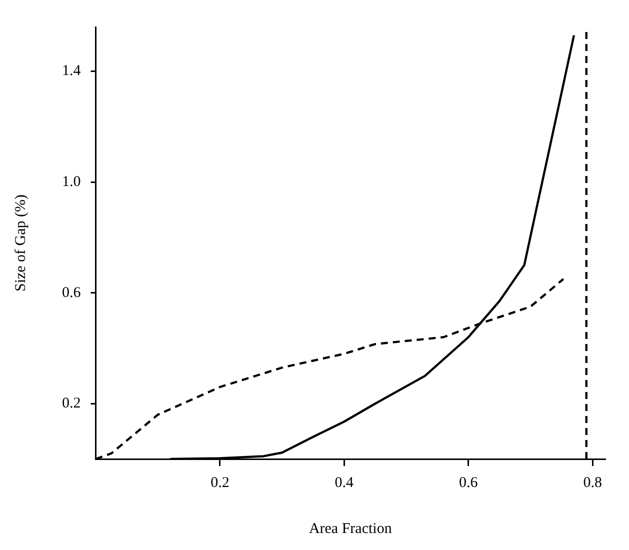 This screenshot has width=629, height=550. Describe the element at coordinates (220, 482) in the screenshot. I see `x-tick-label: 0.2` at that location.